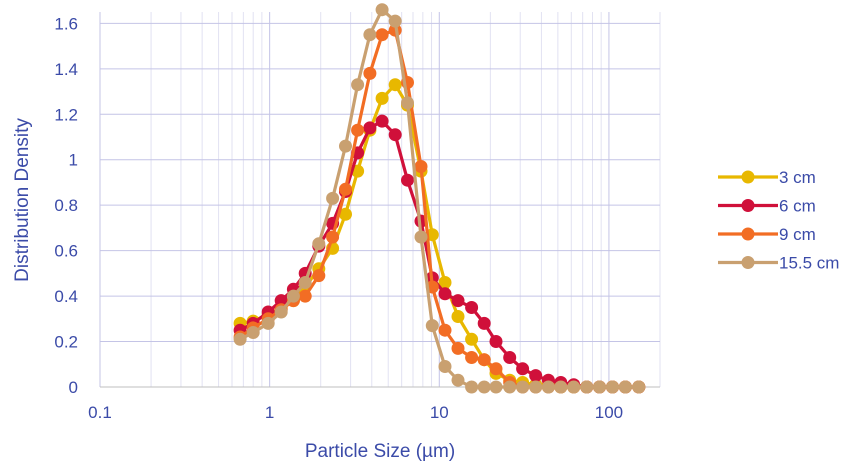  What do you see at coordinates (66, 251) in the screenshot?
I see `y-tick-label: 0.6` at bounding box center [66, 251].